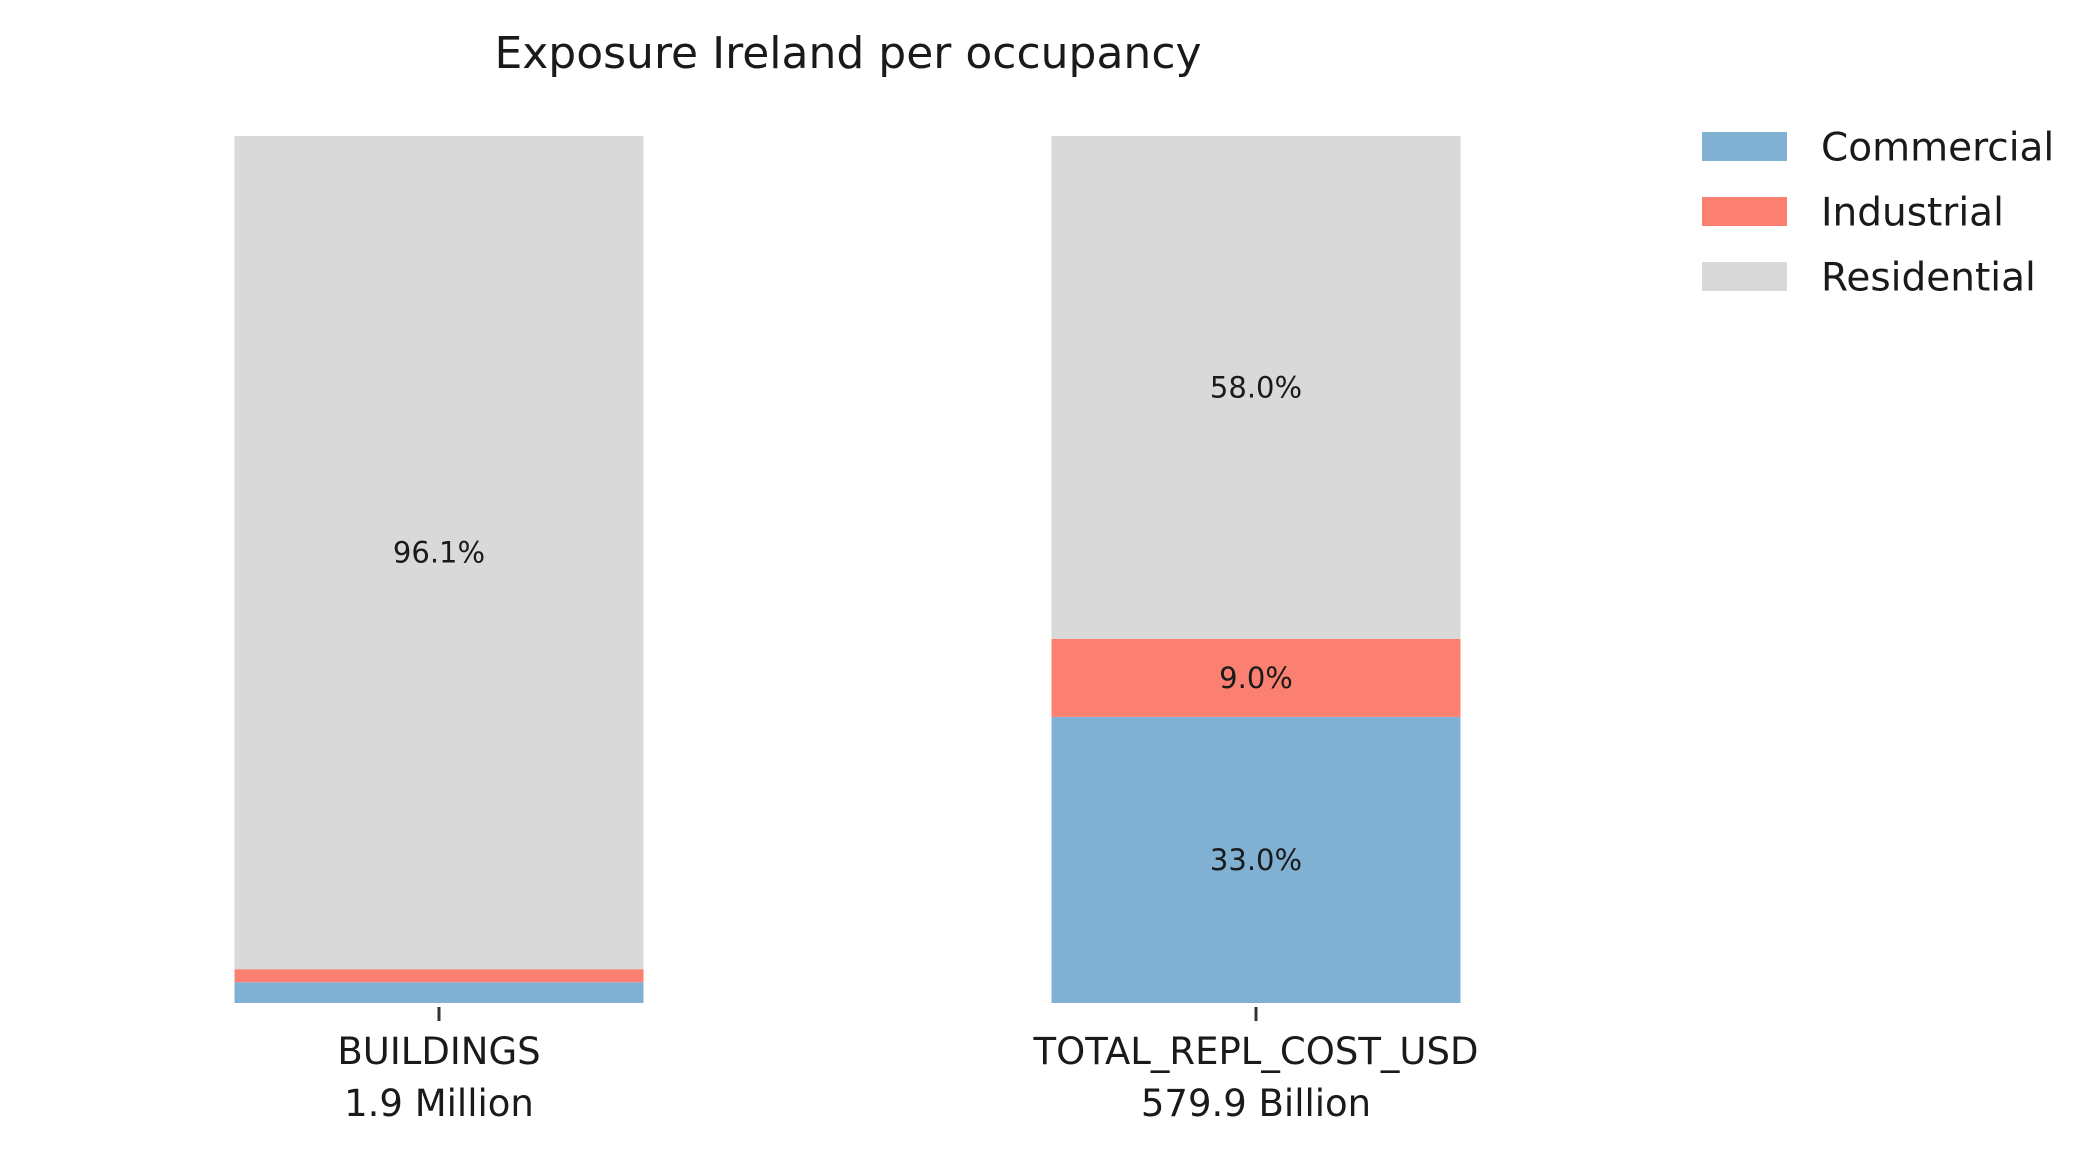 This screenshot has height=1154, width=2081. Describe the element at coordinates (1744, 276) in the screenshot. I see `legend-swatch-residential` at that location.